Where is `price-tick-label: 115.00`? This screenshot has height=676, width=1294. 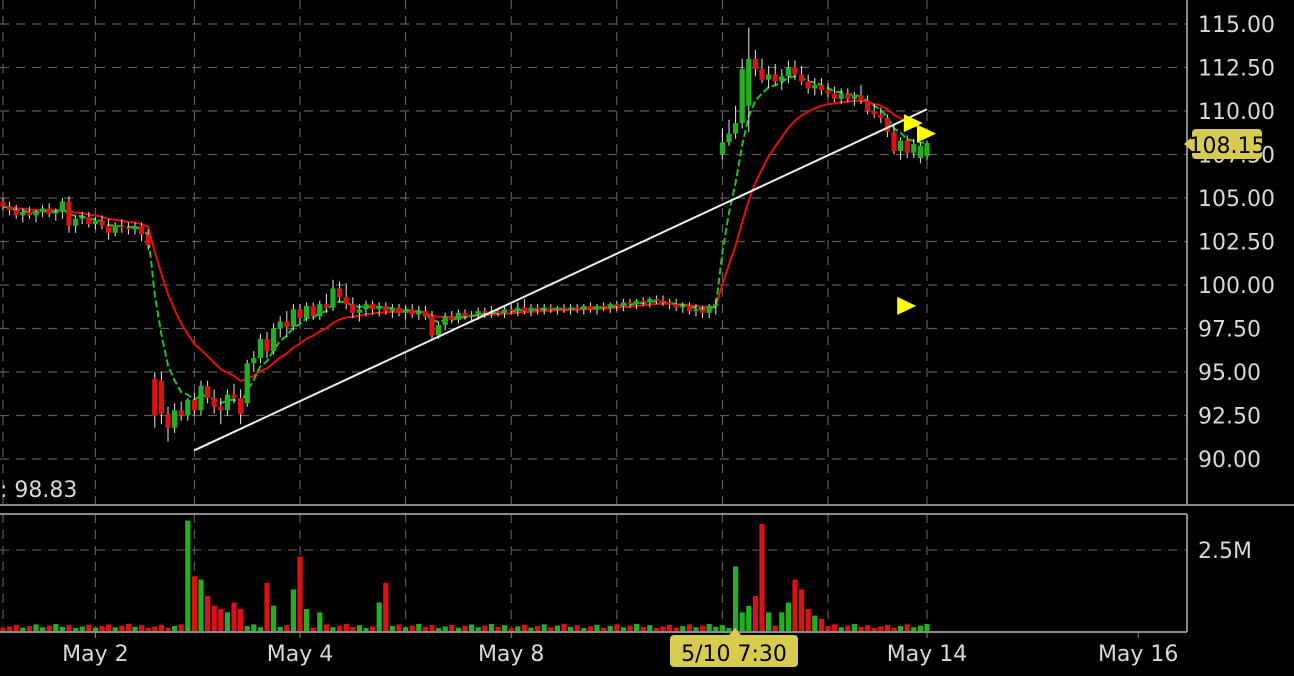 price-tick-label: 115.00 is located at coordinates (1236, 25).